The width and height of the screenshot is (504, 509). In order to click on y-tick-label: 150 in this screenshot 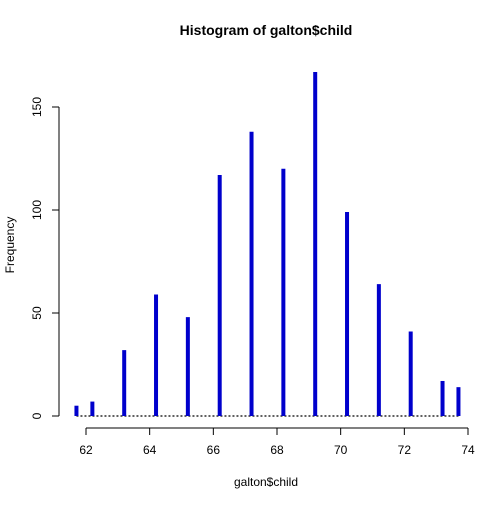, I will do `click(37, 107)`.